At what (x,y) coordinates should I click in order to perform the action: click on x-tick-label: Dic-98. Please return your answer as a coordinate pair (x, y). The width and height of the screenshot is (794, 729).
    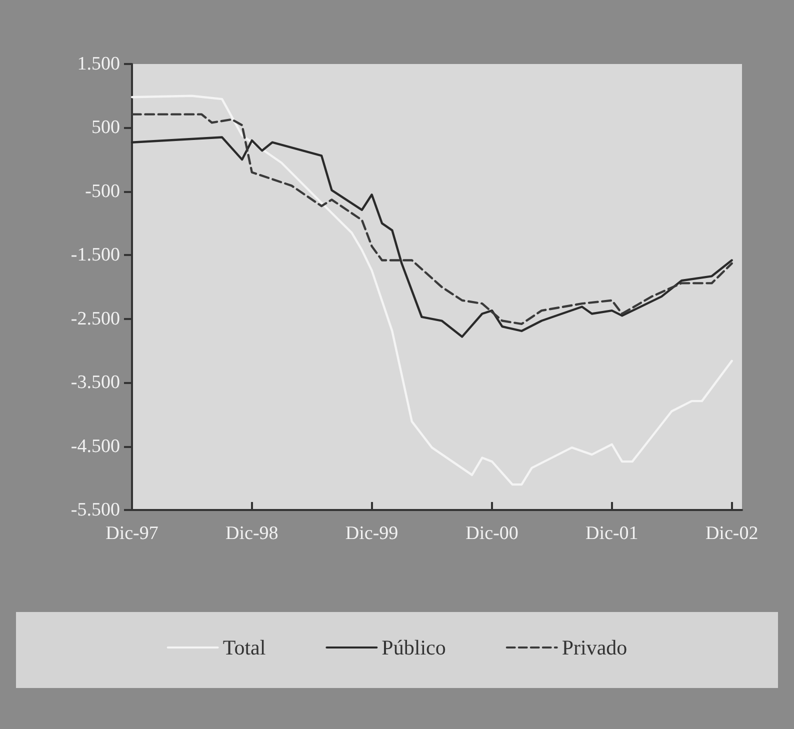
    Looking at the image, I should click on (252, 533).